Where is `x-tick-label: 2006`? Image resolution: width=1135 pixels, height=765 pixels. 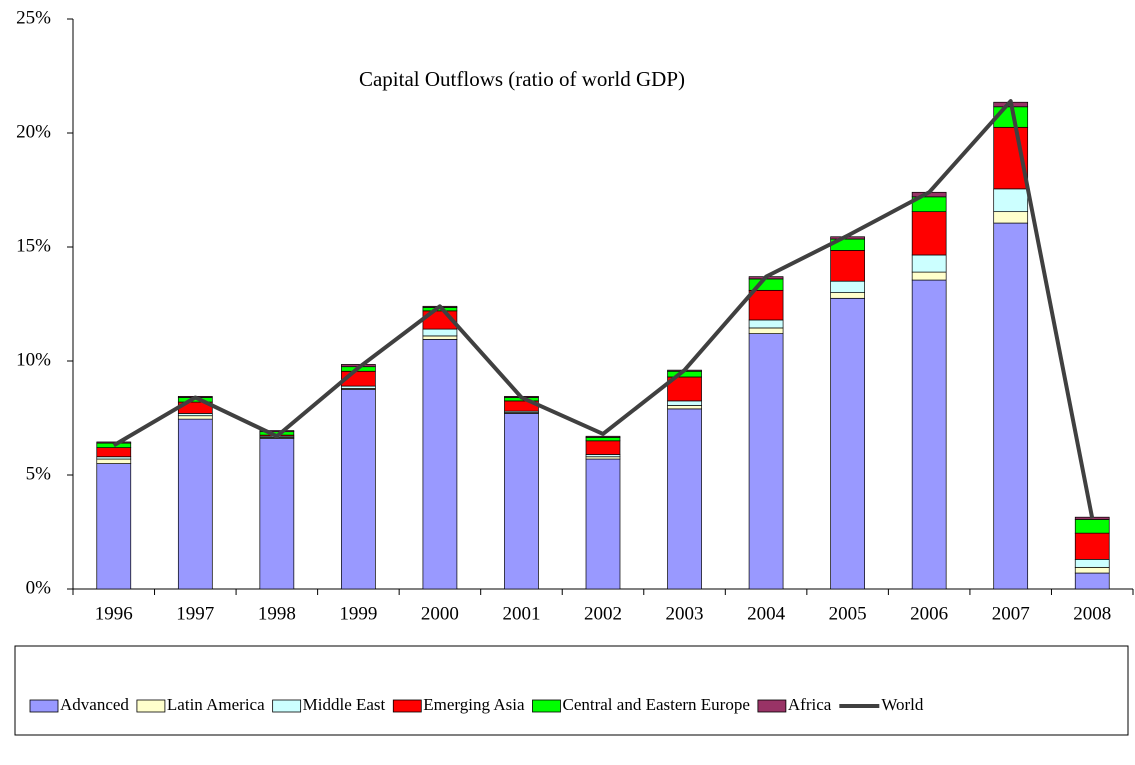 x-tick-label: 2006 is located at coordinates (929, 613).